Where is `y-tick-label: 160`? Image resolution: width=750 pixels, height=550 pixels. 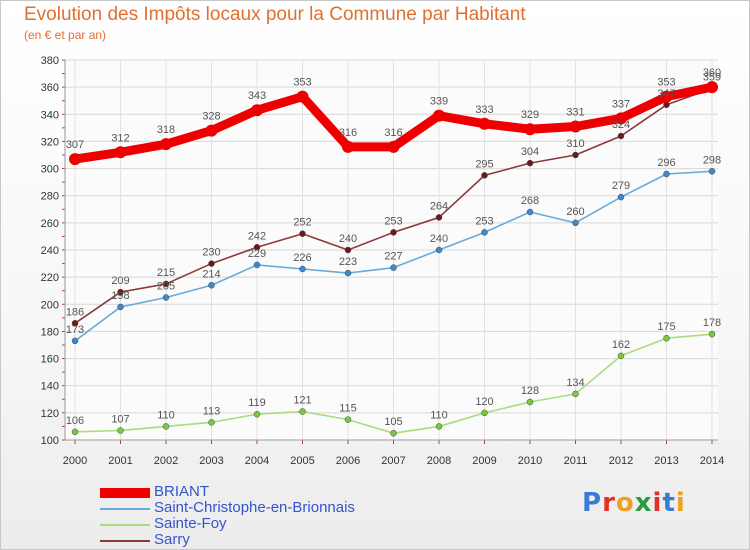 y-tick-label: 160 is located at coordinates (50, 360).